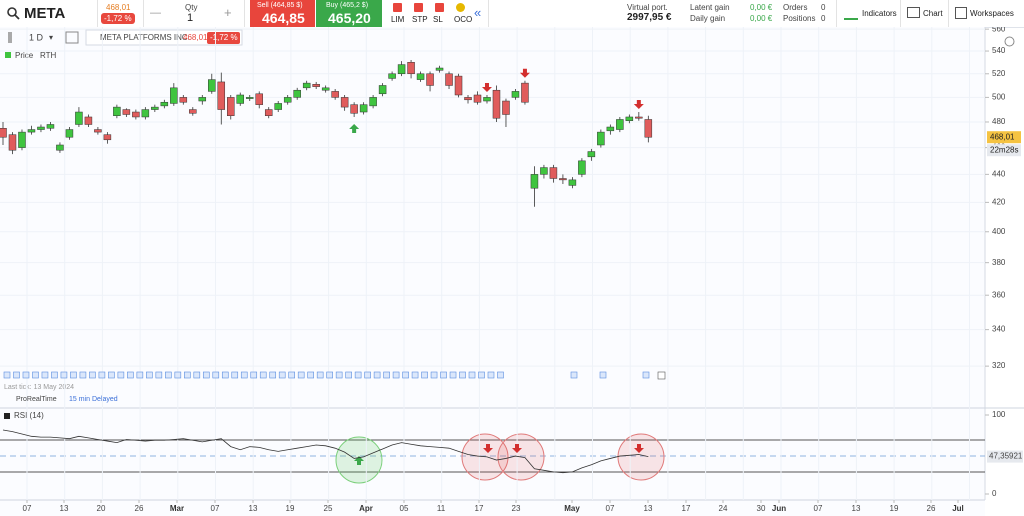 The height and width of the screenshot is (516, 1024). Describe the element at coordinates (463, 19) in the screenshot. I see `order-type: OCO` at that location.